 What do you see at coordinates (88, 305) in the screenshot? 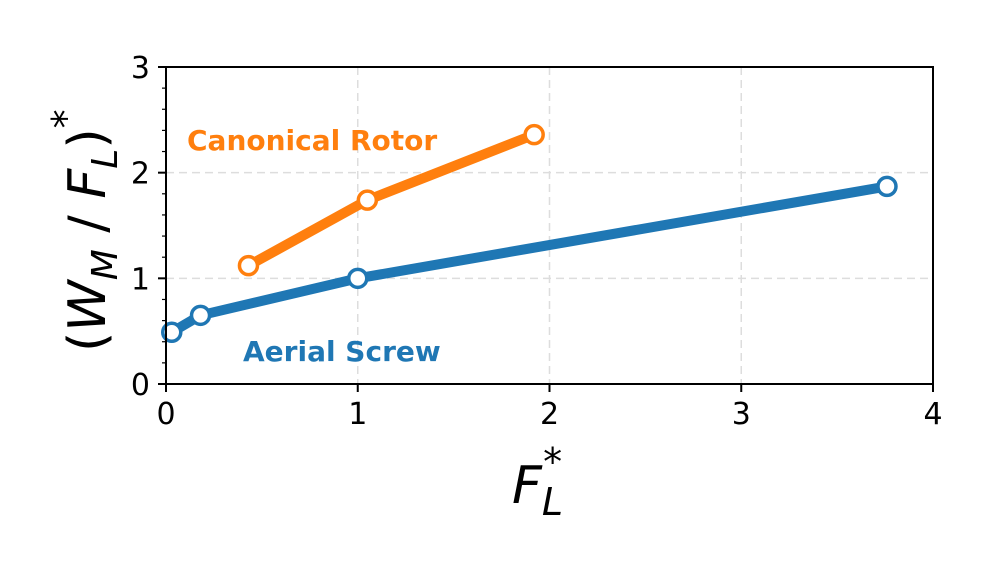
I see `y-axis-title-w: W` at bounding box center [88, 305].